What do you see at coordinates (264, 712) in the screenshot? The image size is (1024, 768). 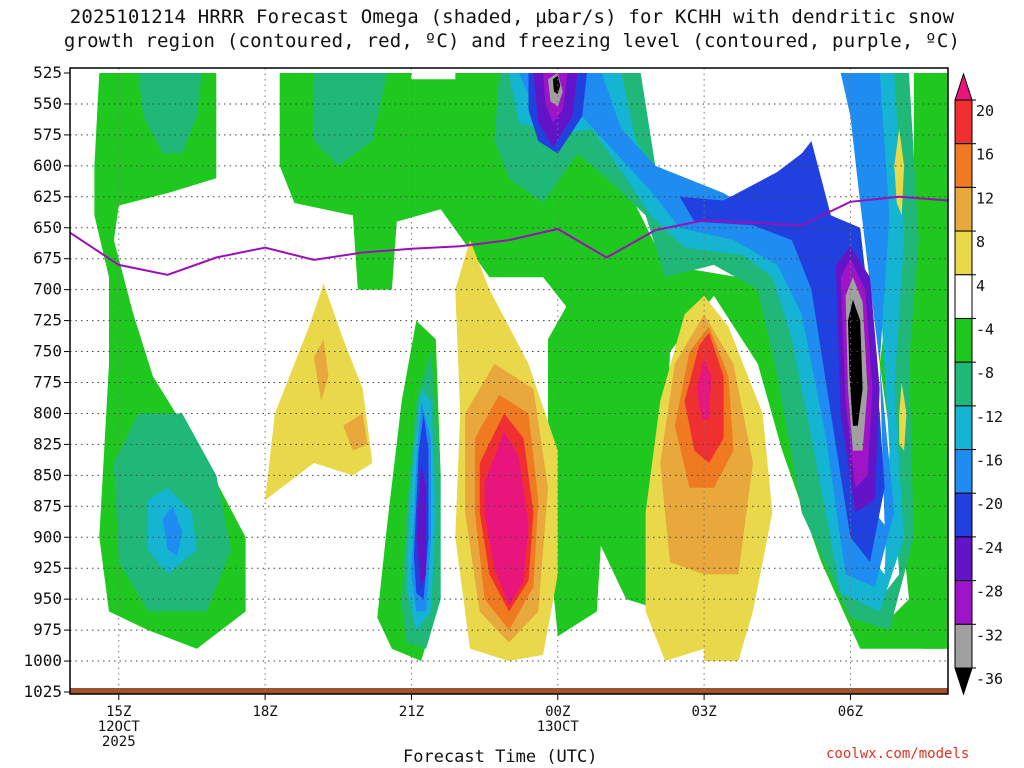 I see `x-tick-label: 18Z` at bounding box center [264, 712].